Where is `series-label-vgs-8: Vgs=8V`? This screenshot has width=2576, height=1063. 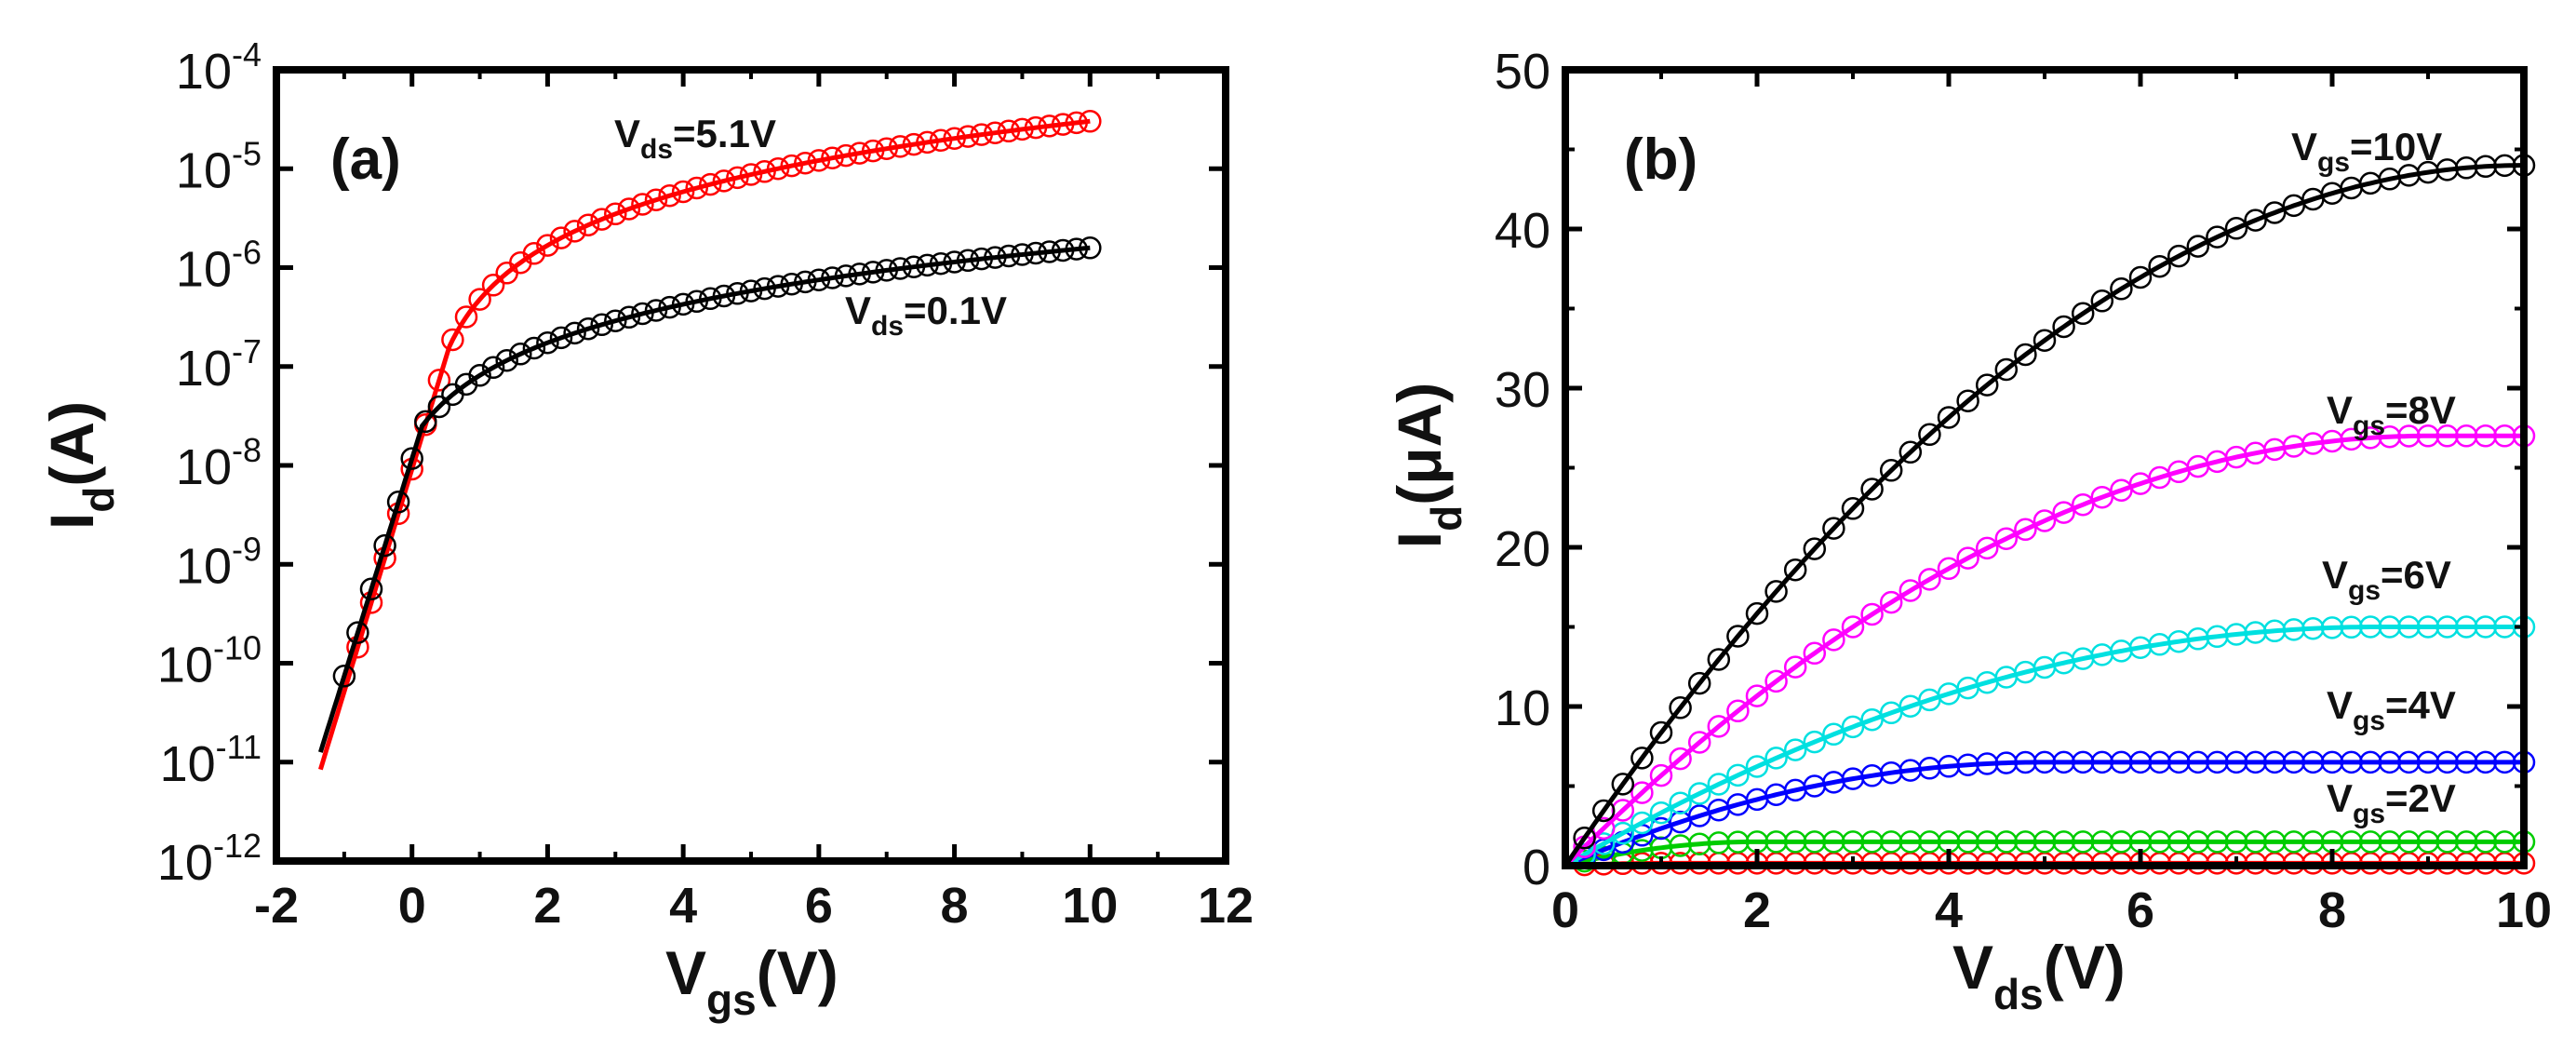 series-label-vgs-8: Vgs=8V is located at coordinates (2391, 414).